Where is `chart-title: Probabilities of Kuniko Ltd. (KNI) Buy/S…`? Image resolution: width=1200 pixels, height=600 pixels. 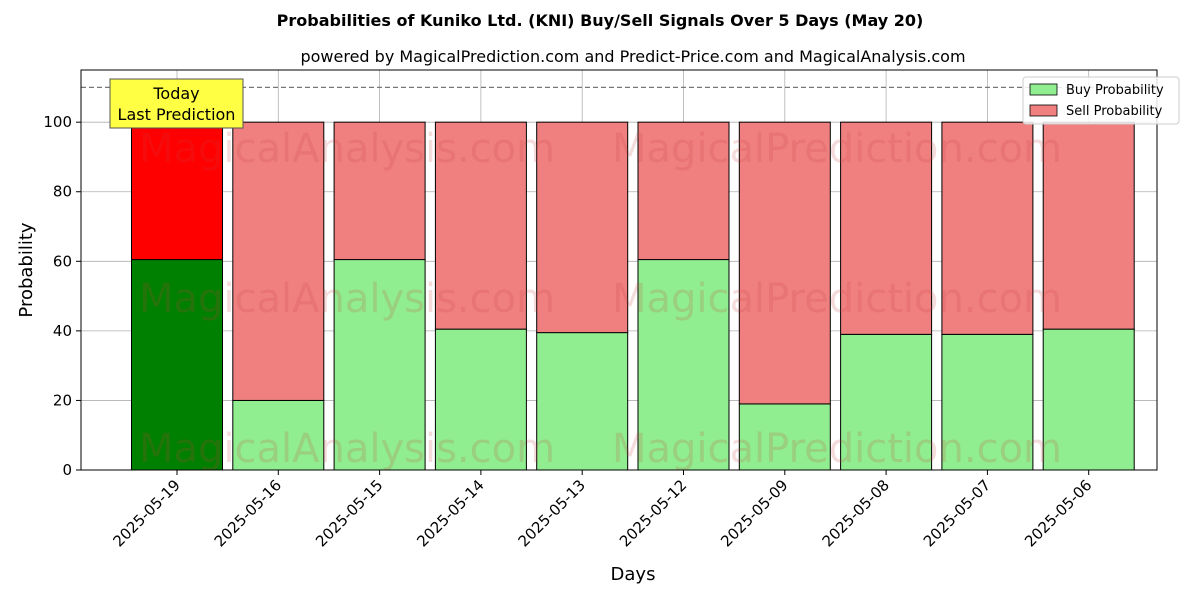 chart-title: Probabilities of Kuniko Ltd. (KNI) Buy/S… is located at coordinates (600, 20).